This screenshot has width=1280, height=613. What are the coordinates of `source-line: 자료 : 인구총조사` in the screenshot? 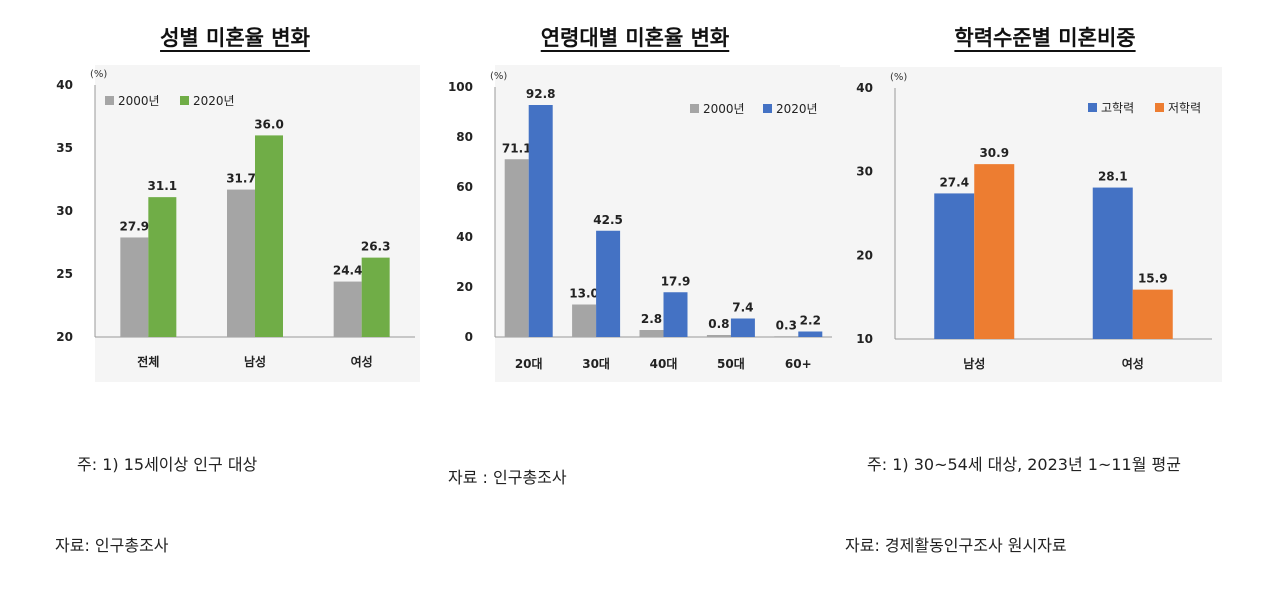 It's located at (507, 477).